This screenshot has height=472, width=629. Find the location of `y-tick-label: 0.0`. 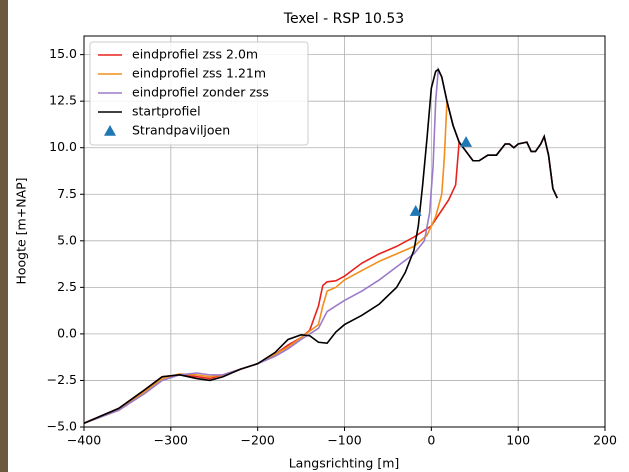

y-tick-label: 0.0 is located at coordinates (67, 332).